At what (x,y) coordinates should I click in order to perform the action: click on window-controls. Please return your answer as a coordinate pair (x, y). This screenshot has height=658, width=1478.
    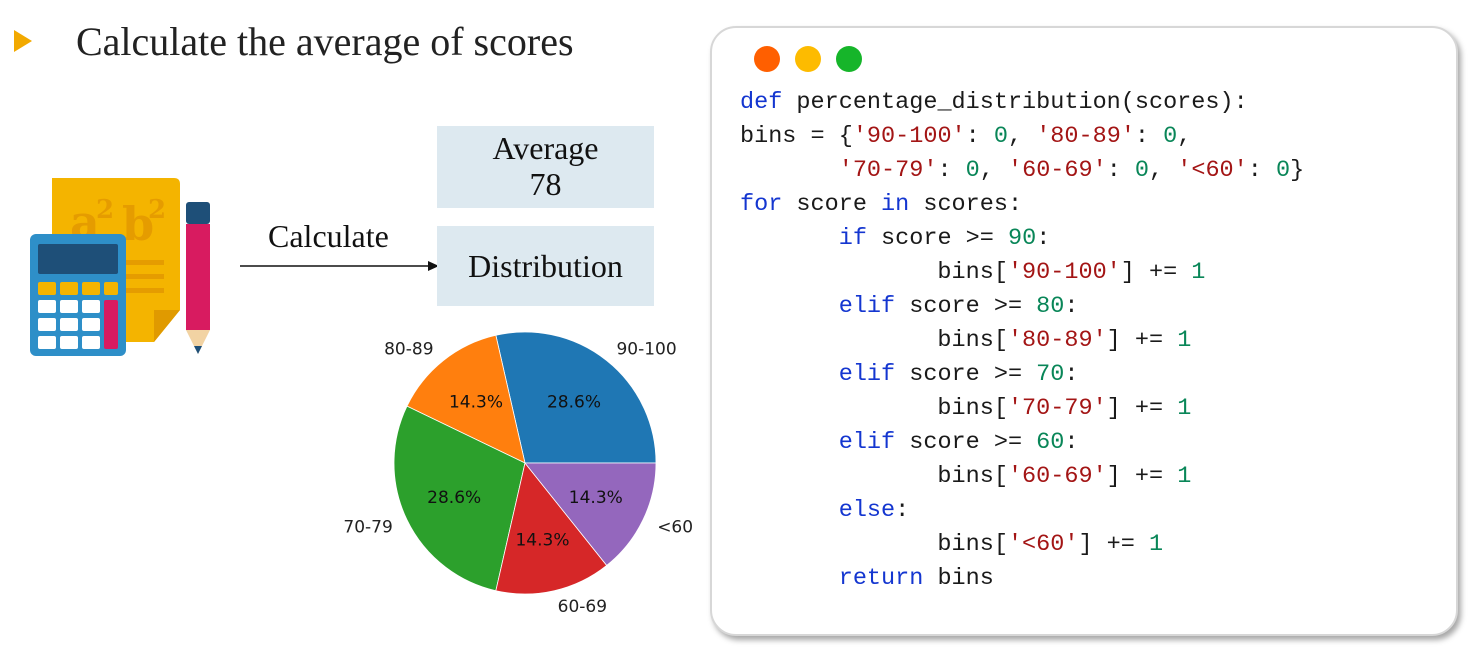
    Looking at the image, I should click on (815, 59).